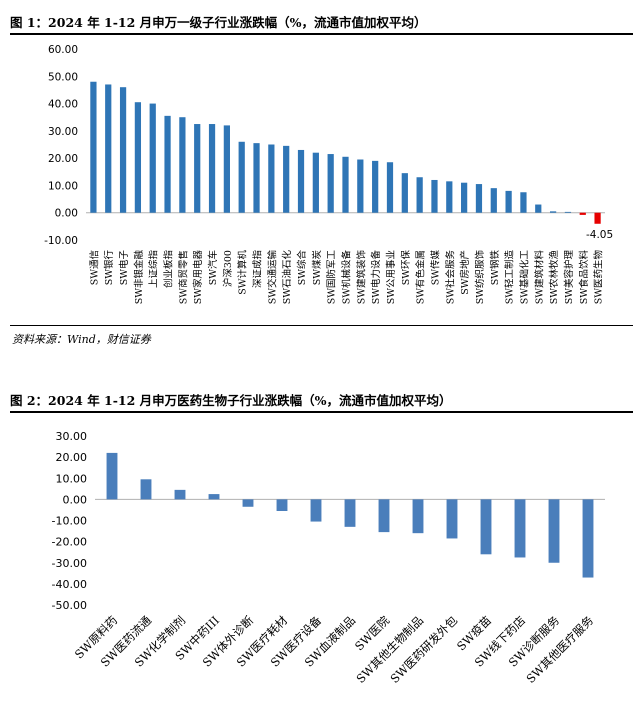  Describe the element at coordinates (317, 268) in the screenshot. I see `x-category-label: SW煤炭` at that location.